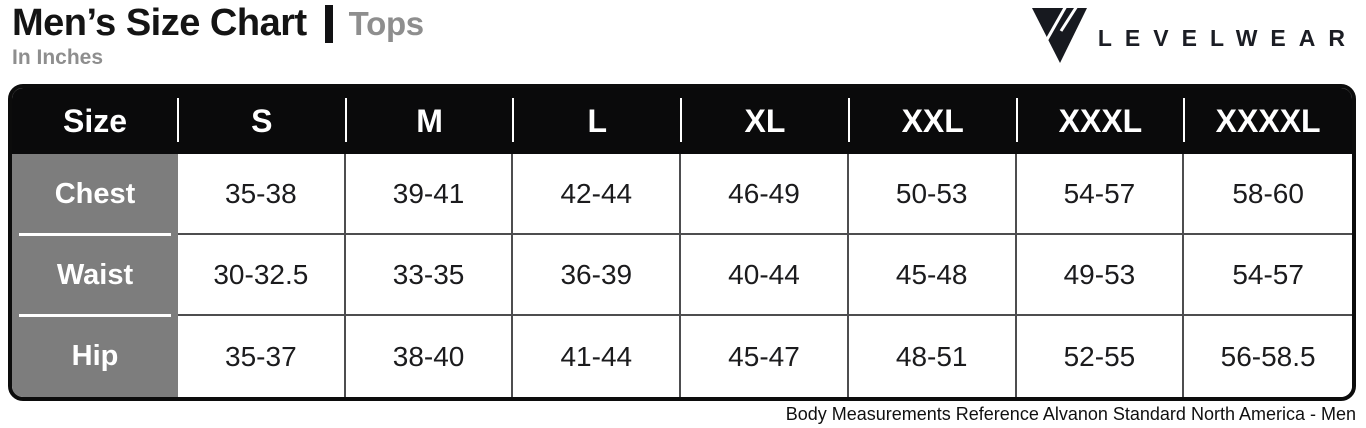 Image resolution: width=1366 pixels, height=428 pixels. What do you see at coordinates (597, 194) in the screenshot?
I see `cell-chest-l: 42-44` at bounding box center [597, 194].